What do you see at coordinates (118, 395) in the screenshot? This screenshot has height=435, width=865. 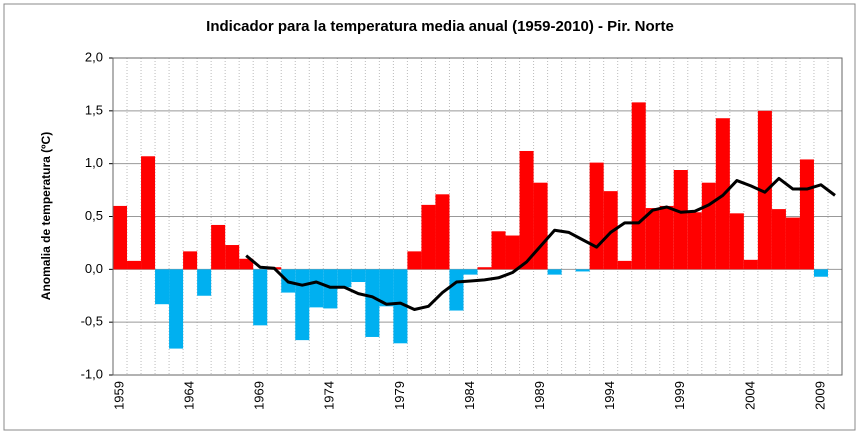 I see `x-tick-label: 1959` at bounding box center [118, 395].